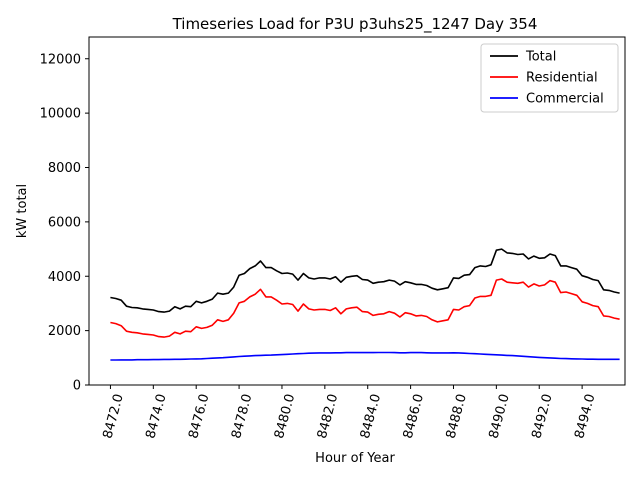 This screenshot has height=480, width=640. What do you see at coordinates (540, 57) in the screenshot?
I see `legend-label-total: Total` at bounding box center [540, 57].